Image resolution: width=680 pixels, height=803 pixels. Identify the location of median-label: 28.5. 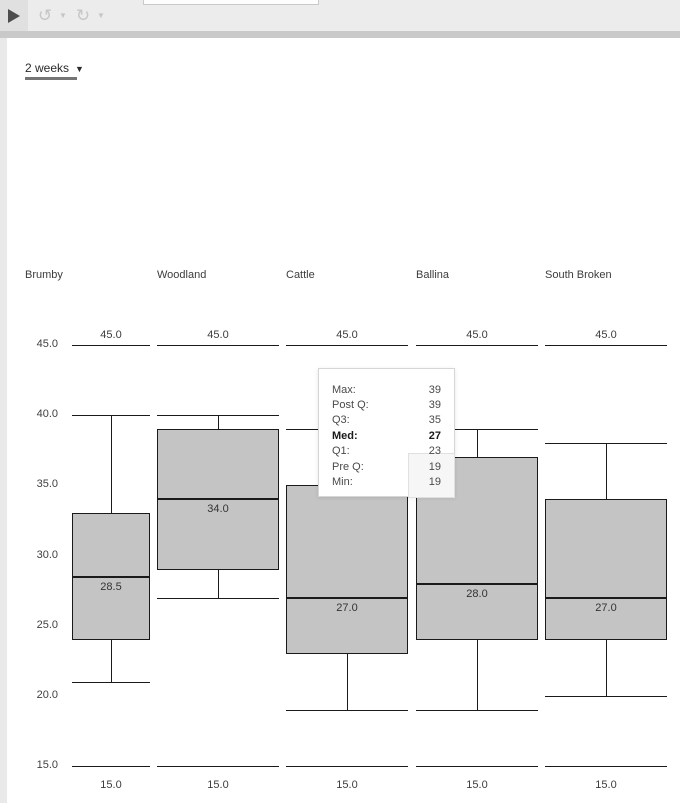
(111, 586).